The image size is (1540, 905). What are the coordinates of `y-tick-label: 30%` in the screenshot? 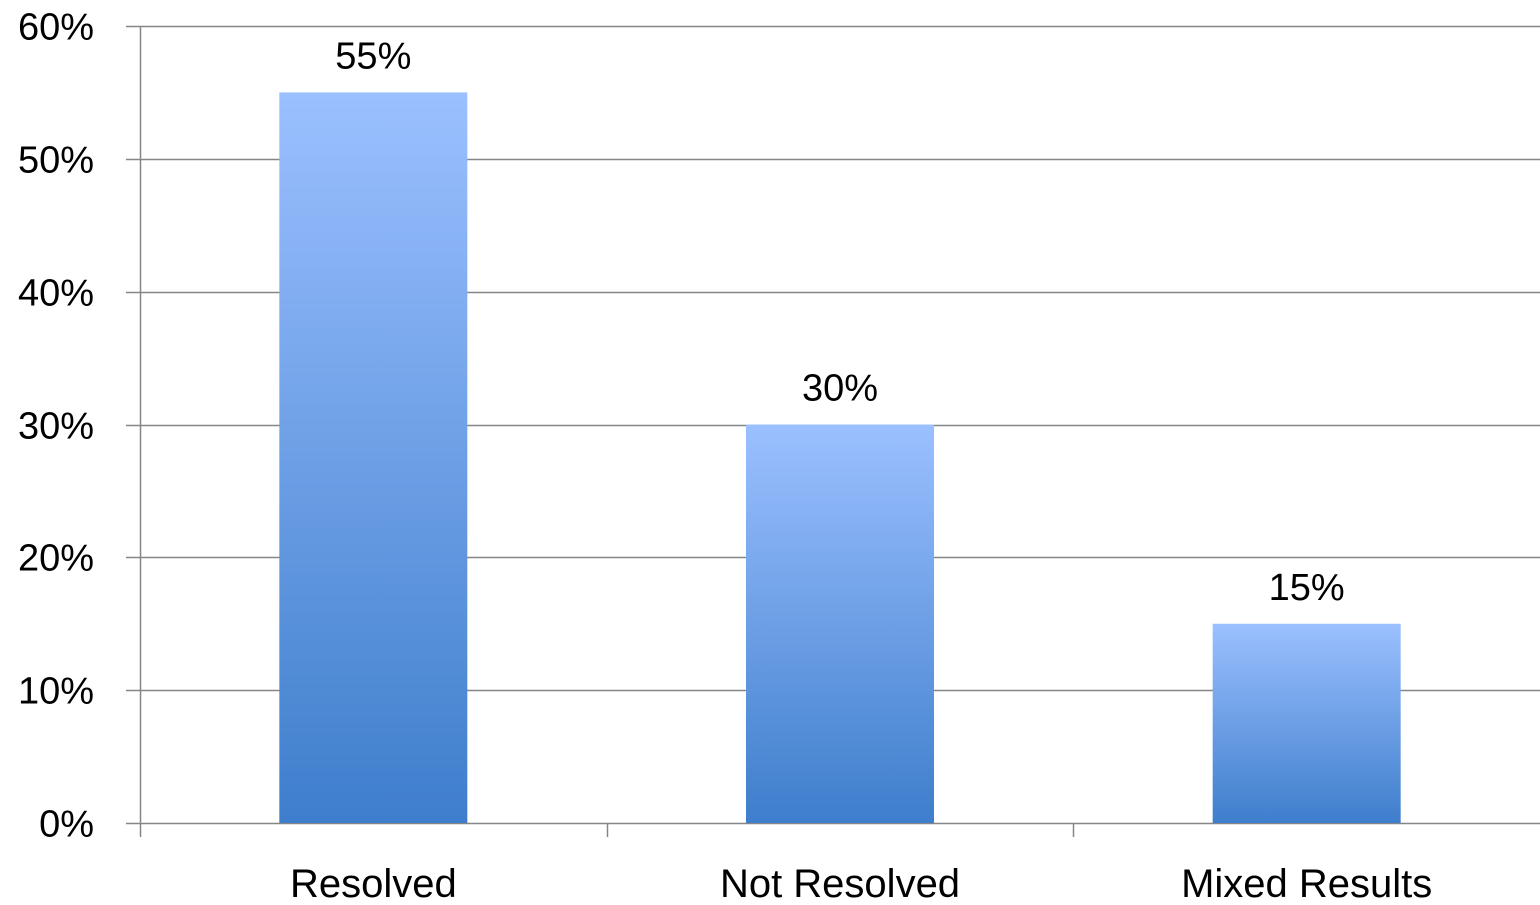 It's located at (56, 427).